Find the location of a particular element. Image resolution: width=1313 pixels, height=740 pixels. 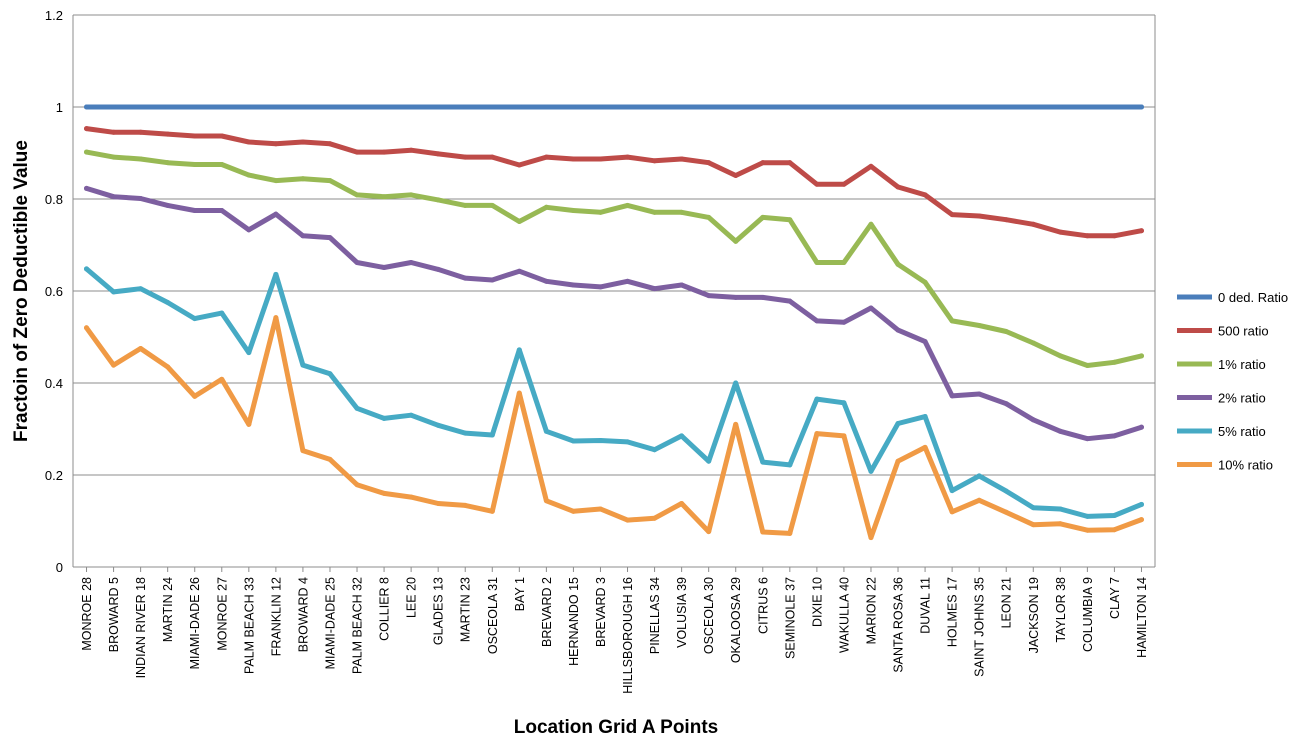

x-axis-label: Location Grid A Points is located at coordinates (616, 727).